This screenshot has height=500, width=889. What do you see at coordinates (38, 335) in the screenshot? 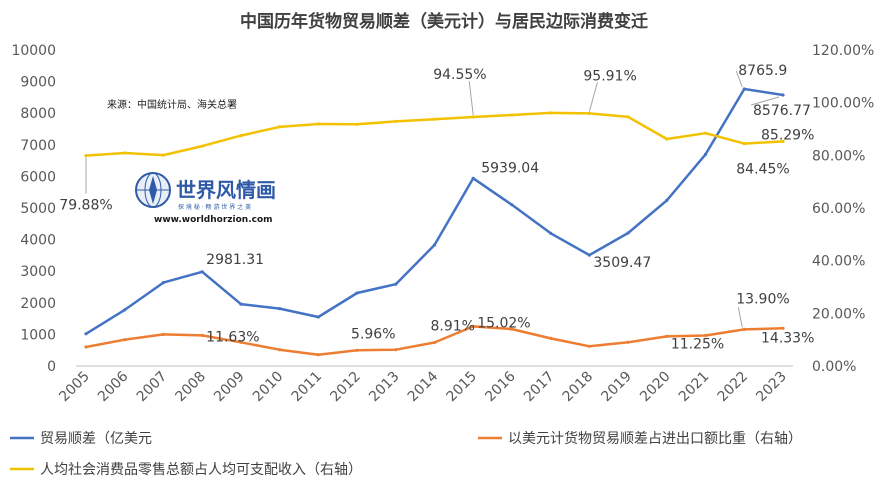
I see `y-left-tick-label: 1000` at bounding box center [38, 335].